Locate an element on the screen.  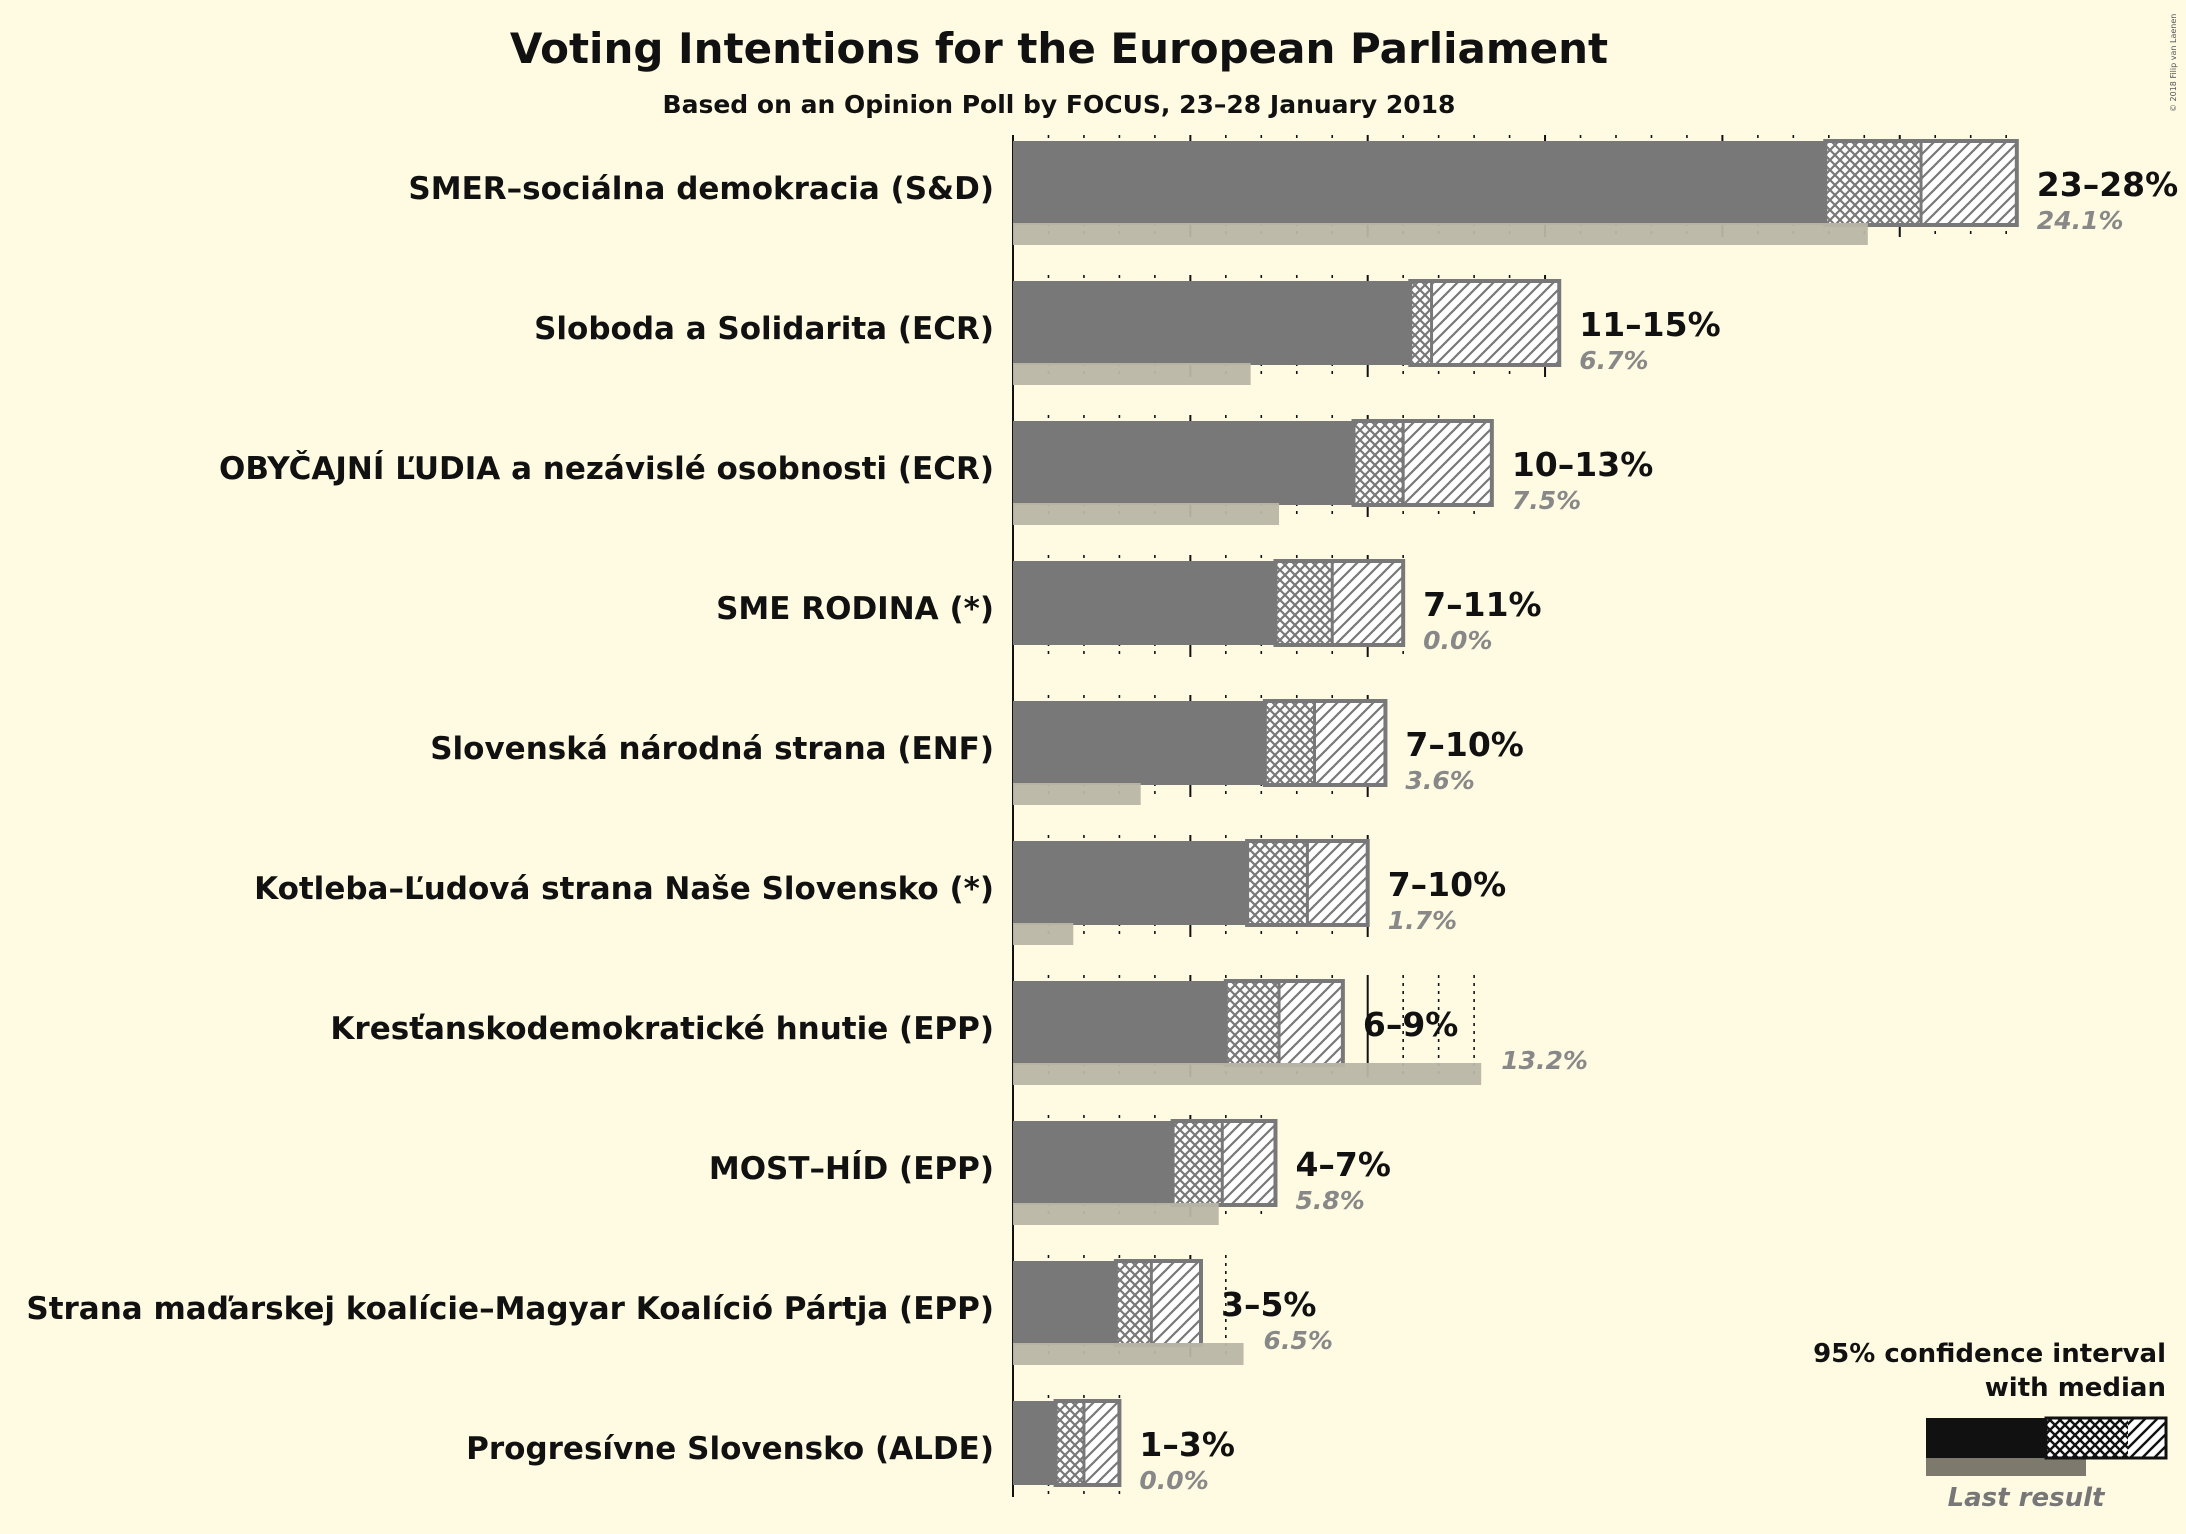
last-result-label: 13.2% is located at coordinates (1544, 1060).